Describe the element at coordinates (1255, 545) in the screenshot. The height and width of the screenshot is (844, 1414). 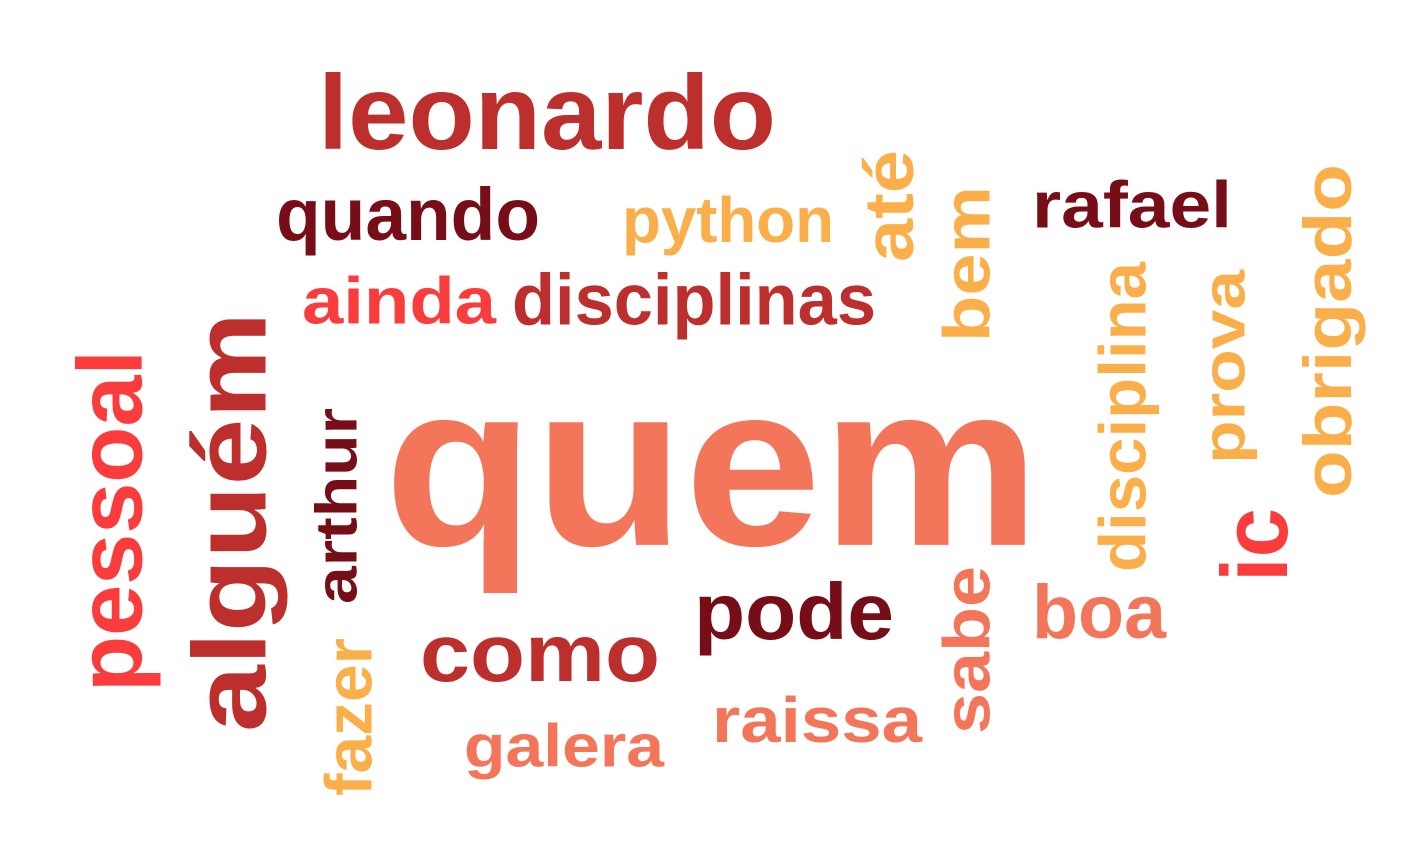
I see `word-ic: ic` at that location.